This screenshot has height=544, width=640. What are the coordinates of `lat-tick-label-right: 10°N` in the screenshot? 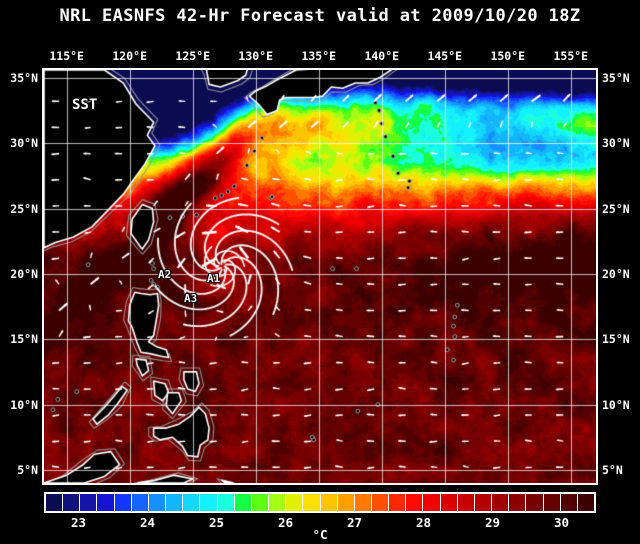 It's located at (616, 404).